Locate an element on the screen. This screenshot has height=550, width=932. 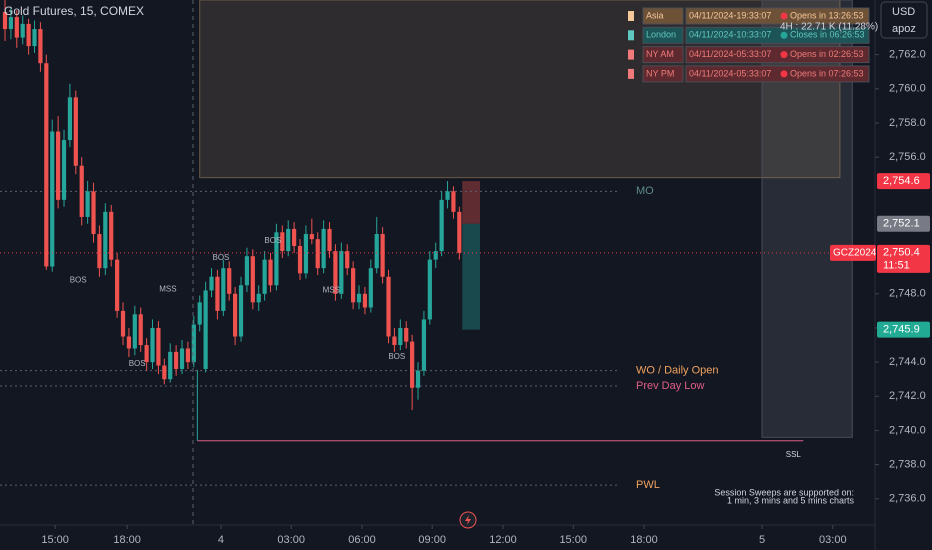
position-zone is located at coordinates (471, 202).